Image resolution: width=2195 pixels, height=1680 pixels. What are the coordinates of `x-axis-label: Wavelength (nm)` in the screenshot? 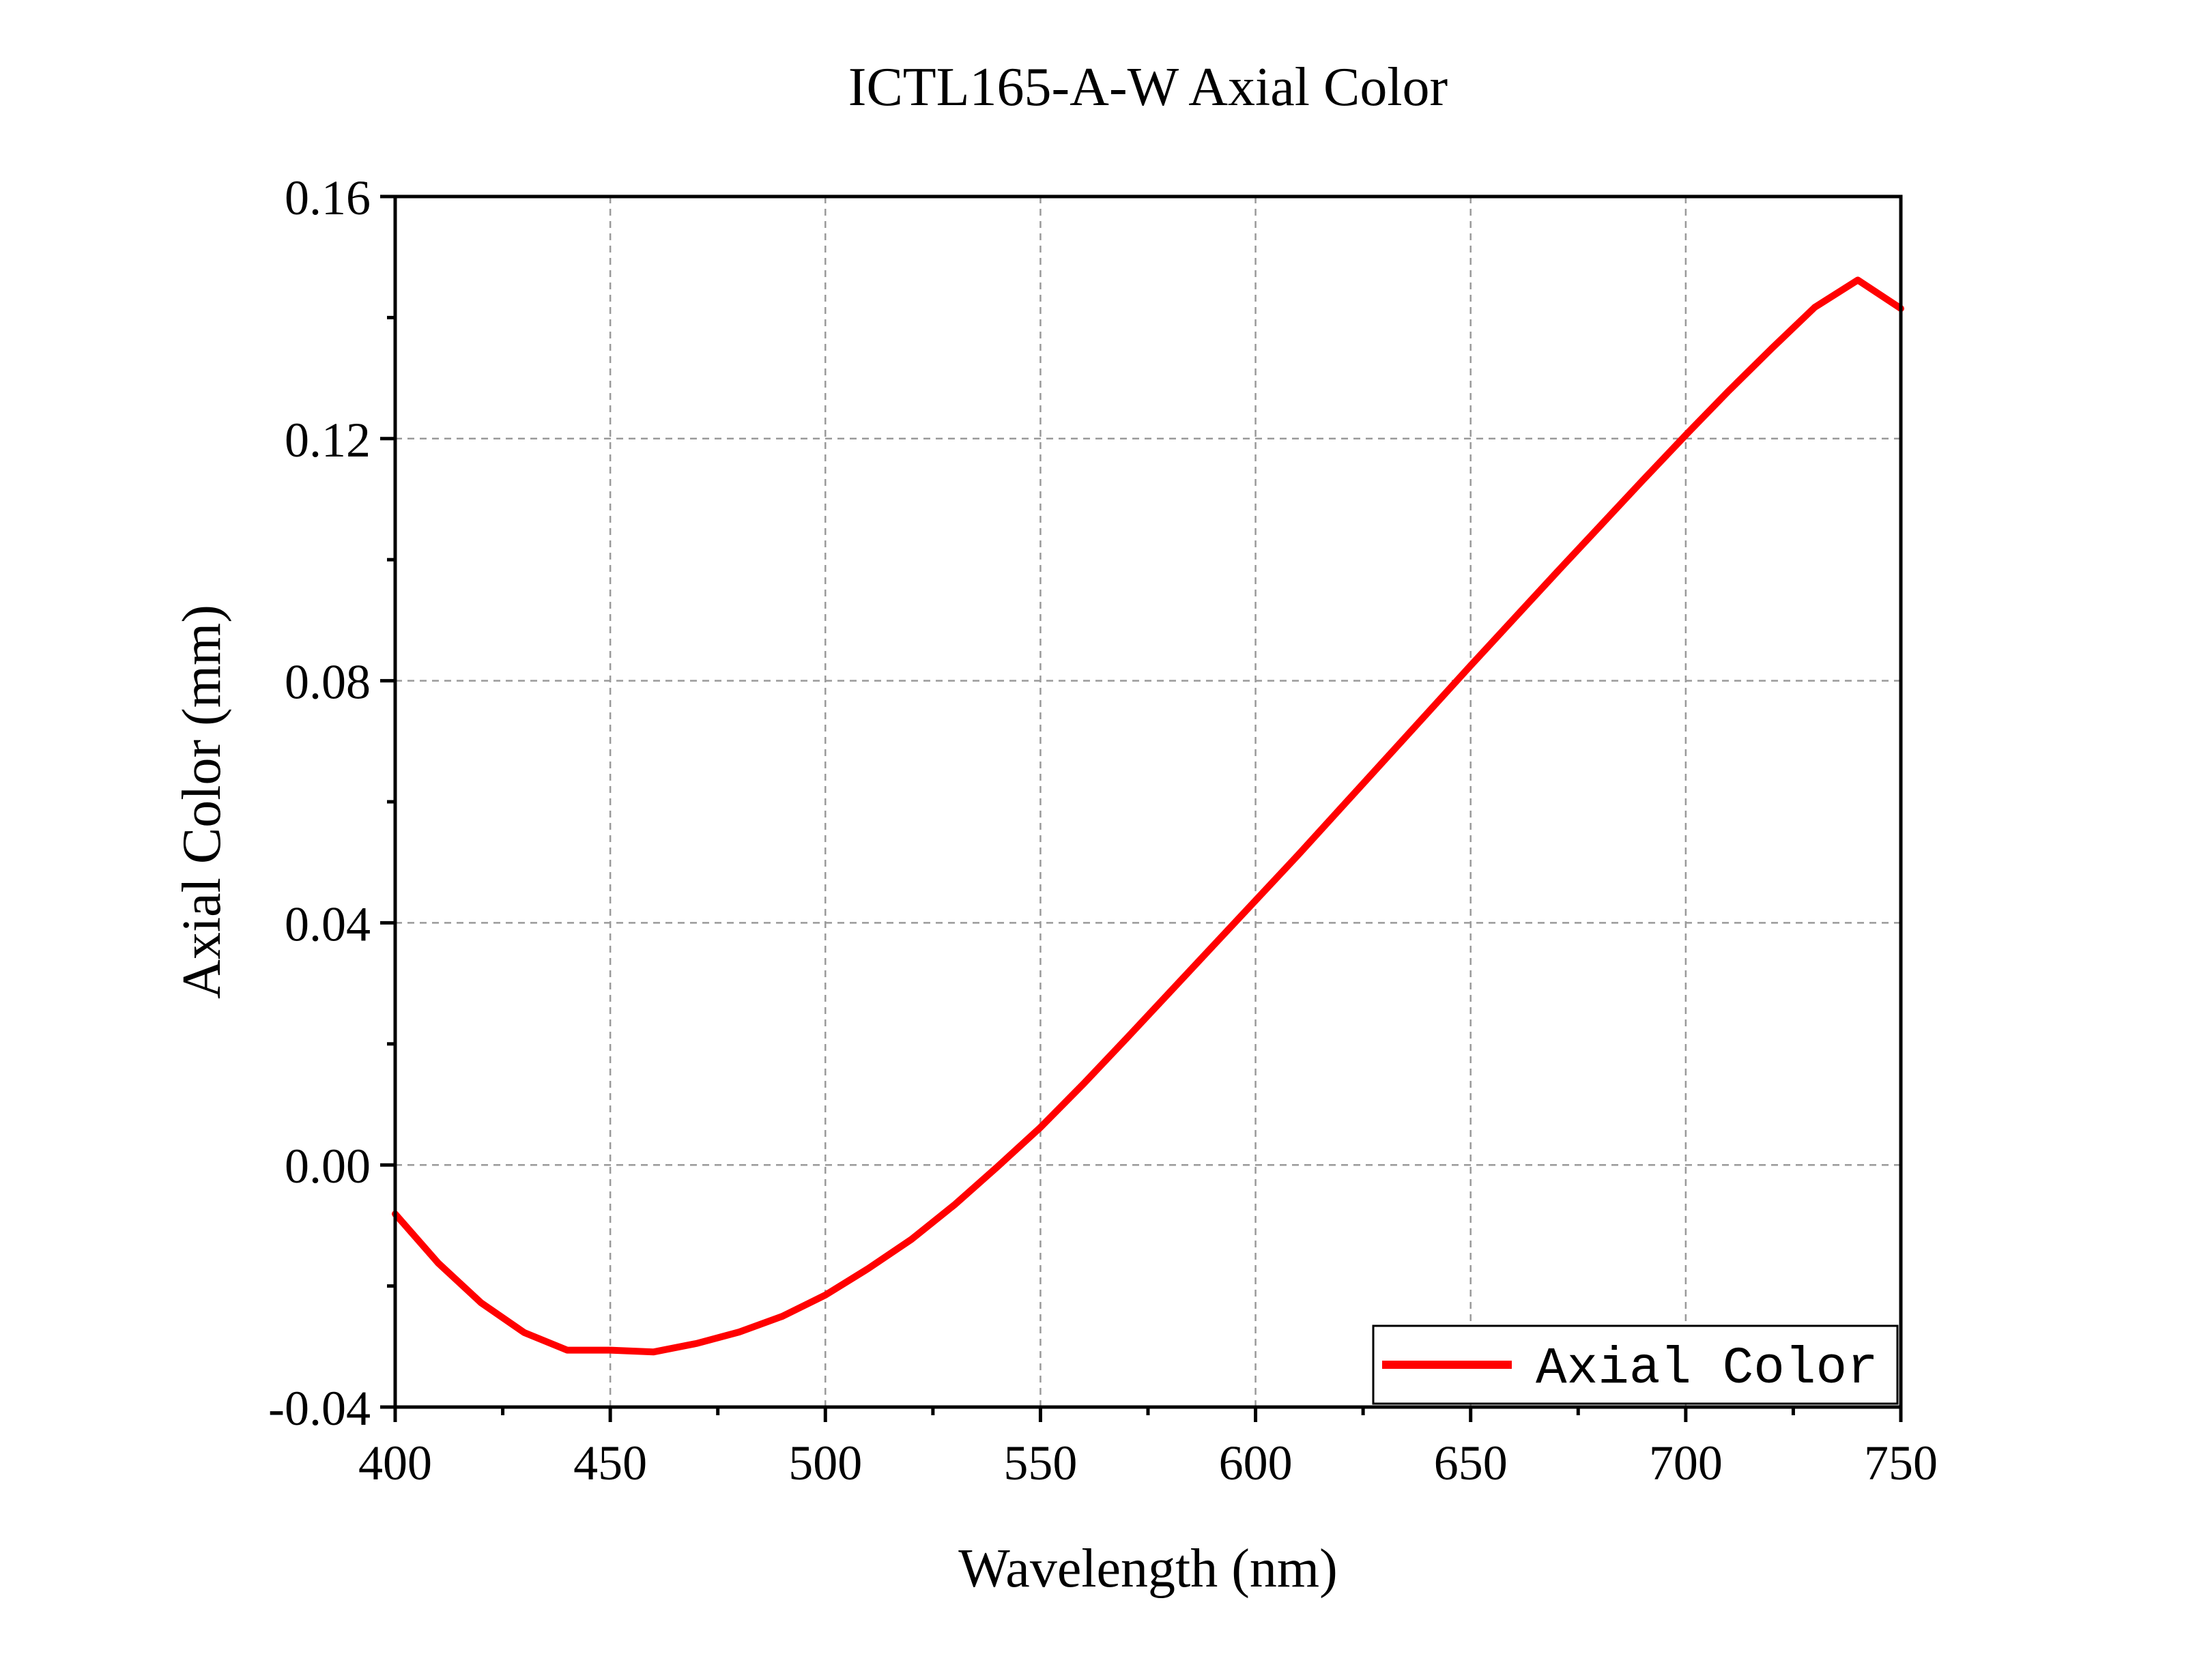 It's located at (1148, 1569).